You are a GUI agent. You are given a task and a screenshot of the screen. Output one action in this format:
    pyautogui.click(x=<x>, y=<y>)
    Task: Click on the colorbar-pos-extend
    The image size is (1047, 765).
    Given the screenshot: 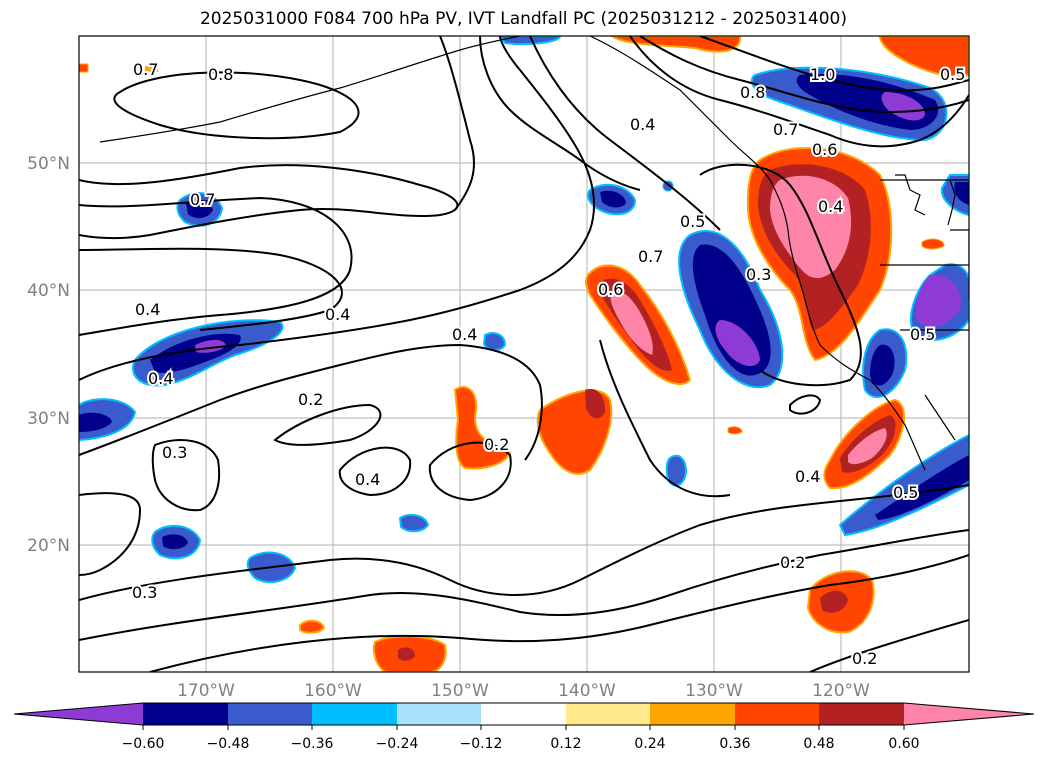 What is the action you would take?
    pyautogui.click(x=969, y=714)
    